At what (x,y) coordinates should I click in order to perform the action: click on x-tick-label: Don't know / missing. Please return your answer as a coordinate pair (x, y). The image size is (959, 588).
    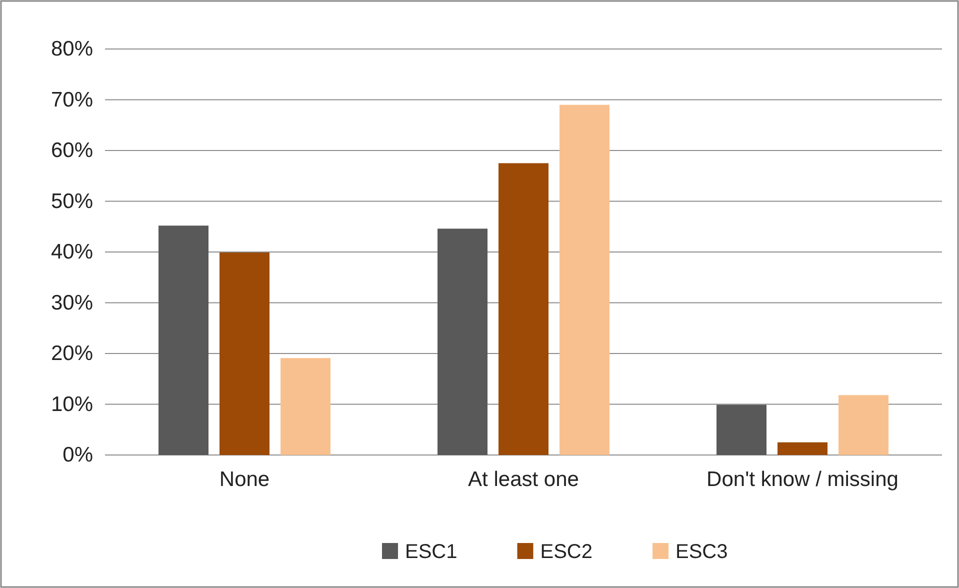
    Looking at the image, I should click on (802, 479).